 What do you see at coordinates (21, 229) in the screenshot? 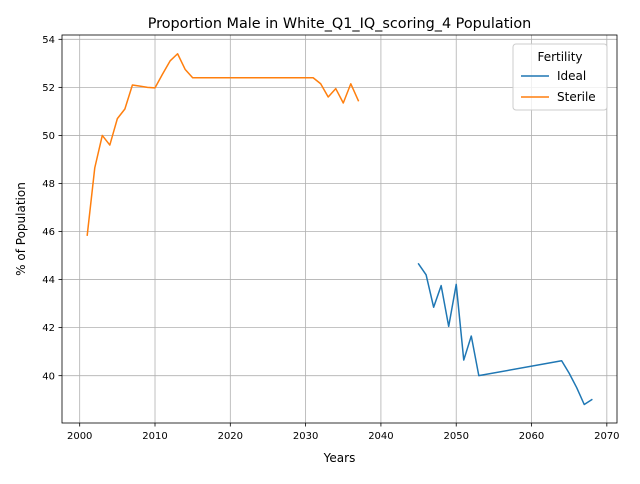
I see `y-axis-label: % of Population` at bounding box center [21, 229].